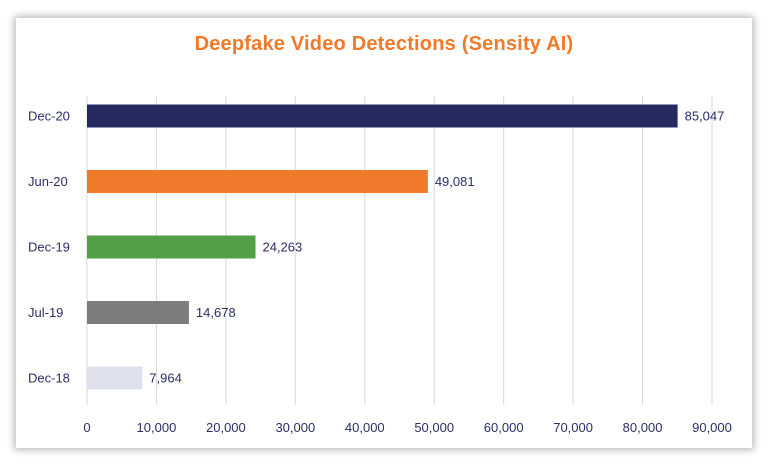 This screenshot has height=469, width=775. I want to click on x-tick-label: 10,000, so click(157, 427).